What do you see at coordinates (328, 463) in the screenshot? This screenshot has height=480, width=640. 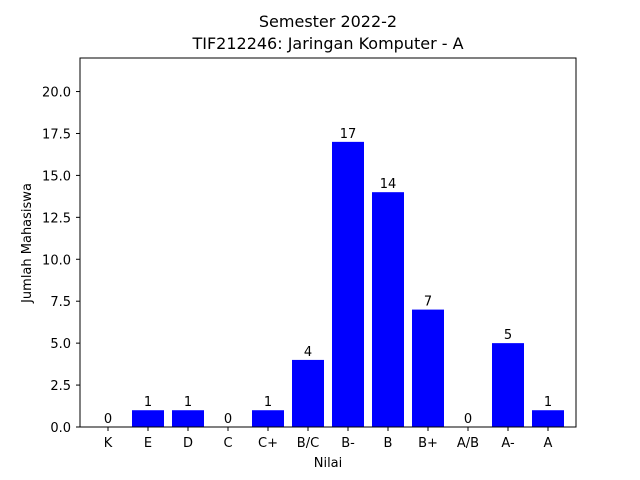 I see `x-axis-label: Nilai` at bounding box center [328, 463].